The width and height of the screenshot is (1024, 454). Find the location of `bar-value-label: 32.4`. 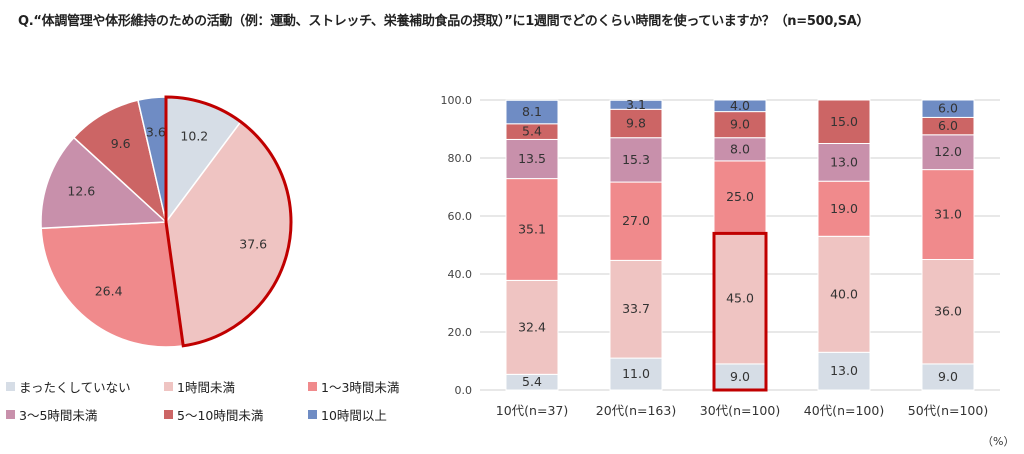

bar-value-label: 32.4 is located at coordinates (532, 326).